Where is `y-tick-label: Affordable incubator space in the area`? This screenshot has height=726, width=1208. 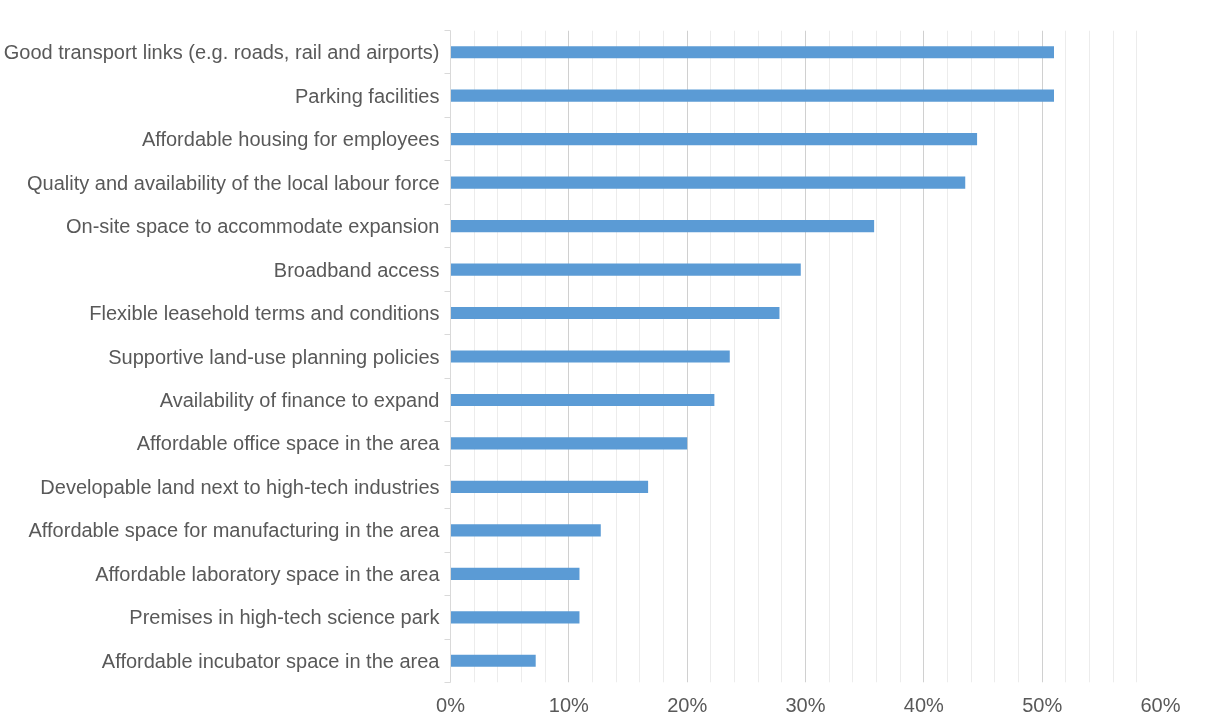 y-tick-label: Affordable incubator space in the area is located at coordinates (271, 660).